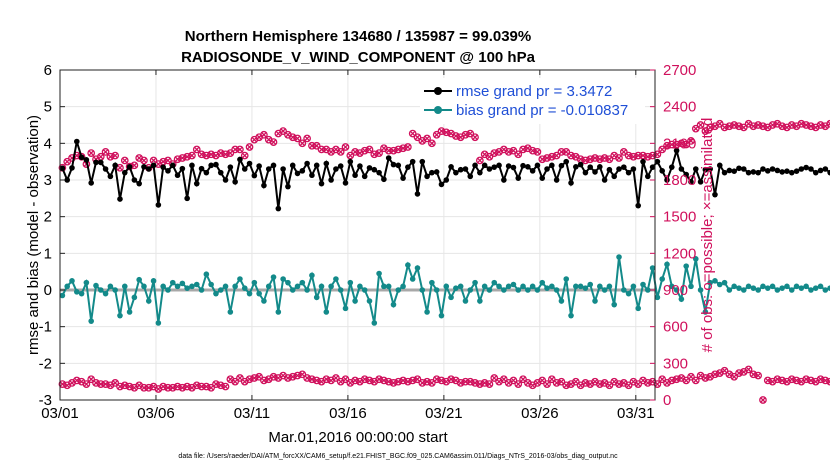 The width and height of the screenshot is (830, 470). I want to click on x-tick-label: 03/06, so click(156, 413).